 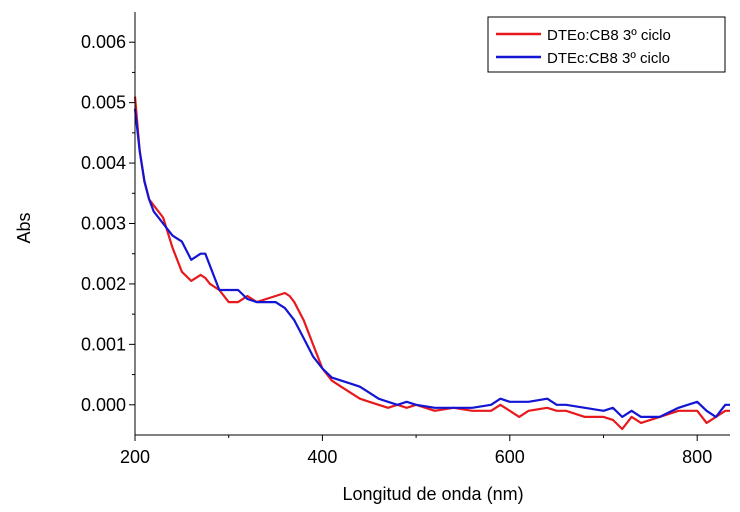 I want to click on x-tick-label-0: 200, so click(x=135, y=457).